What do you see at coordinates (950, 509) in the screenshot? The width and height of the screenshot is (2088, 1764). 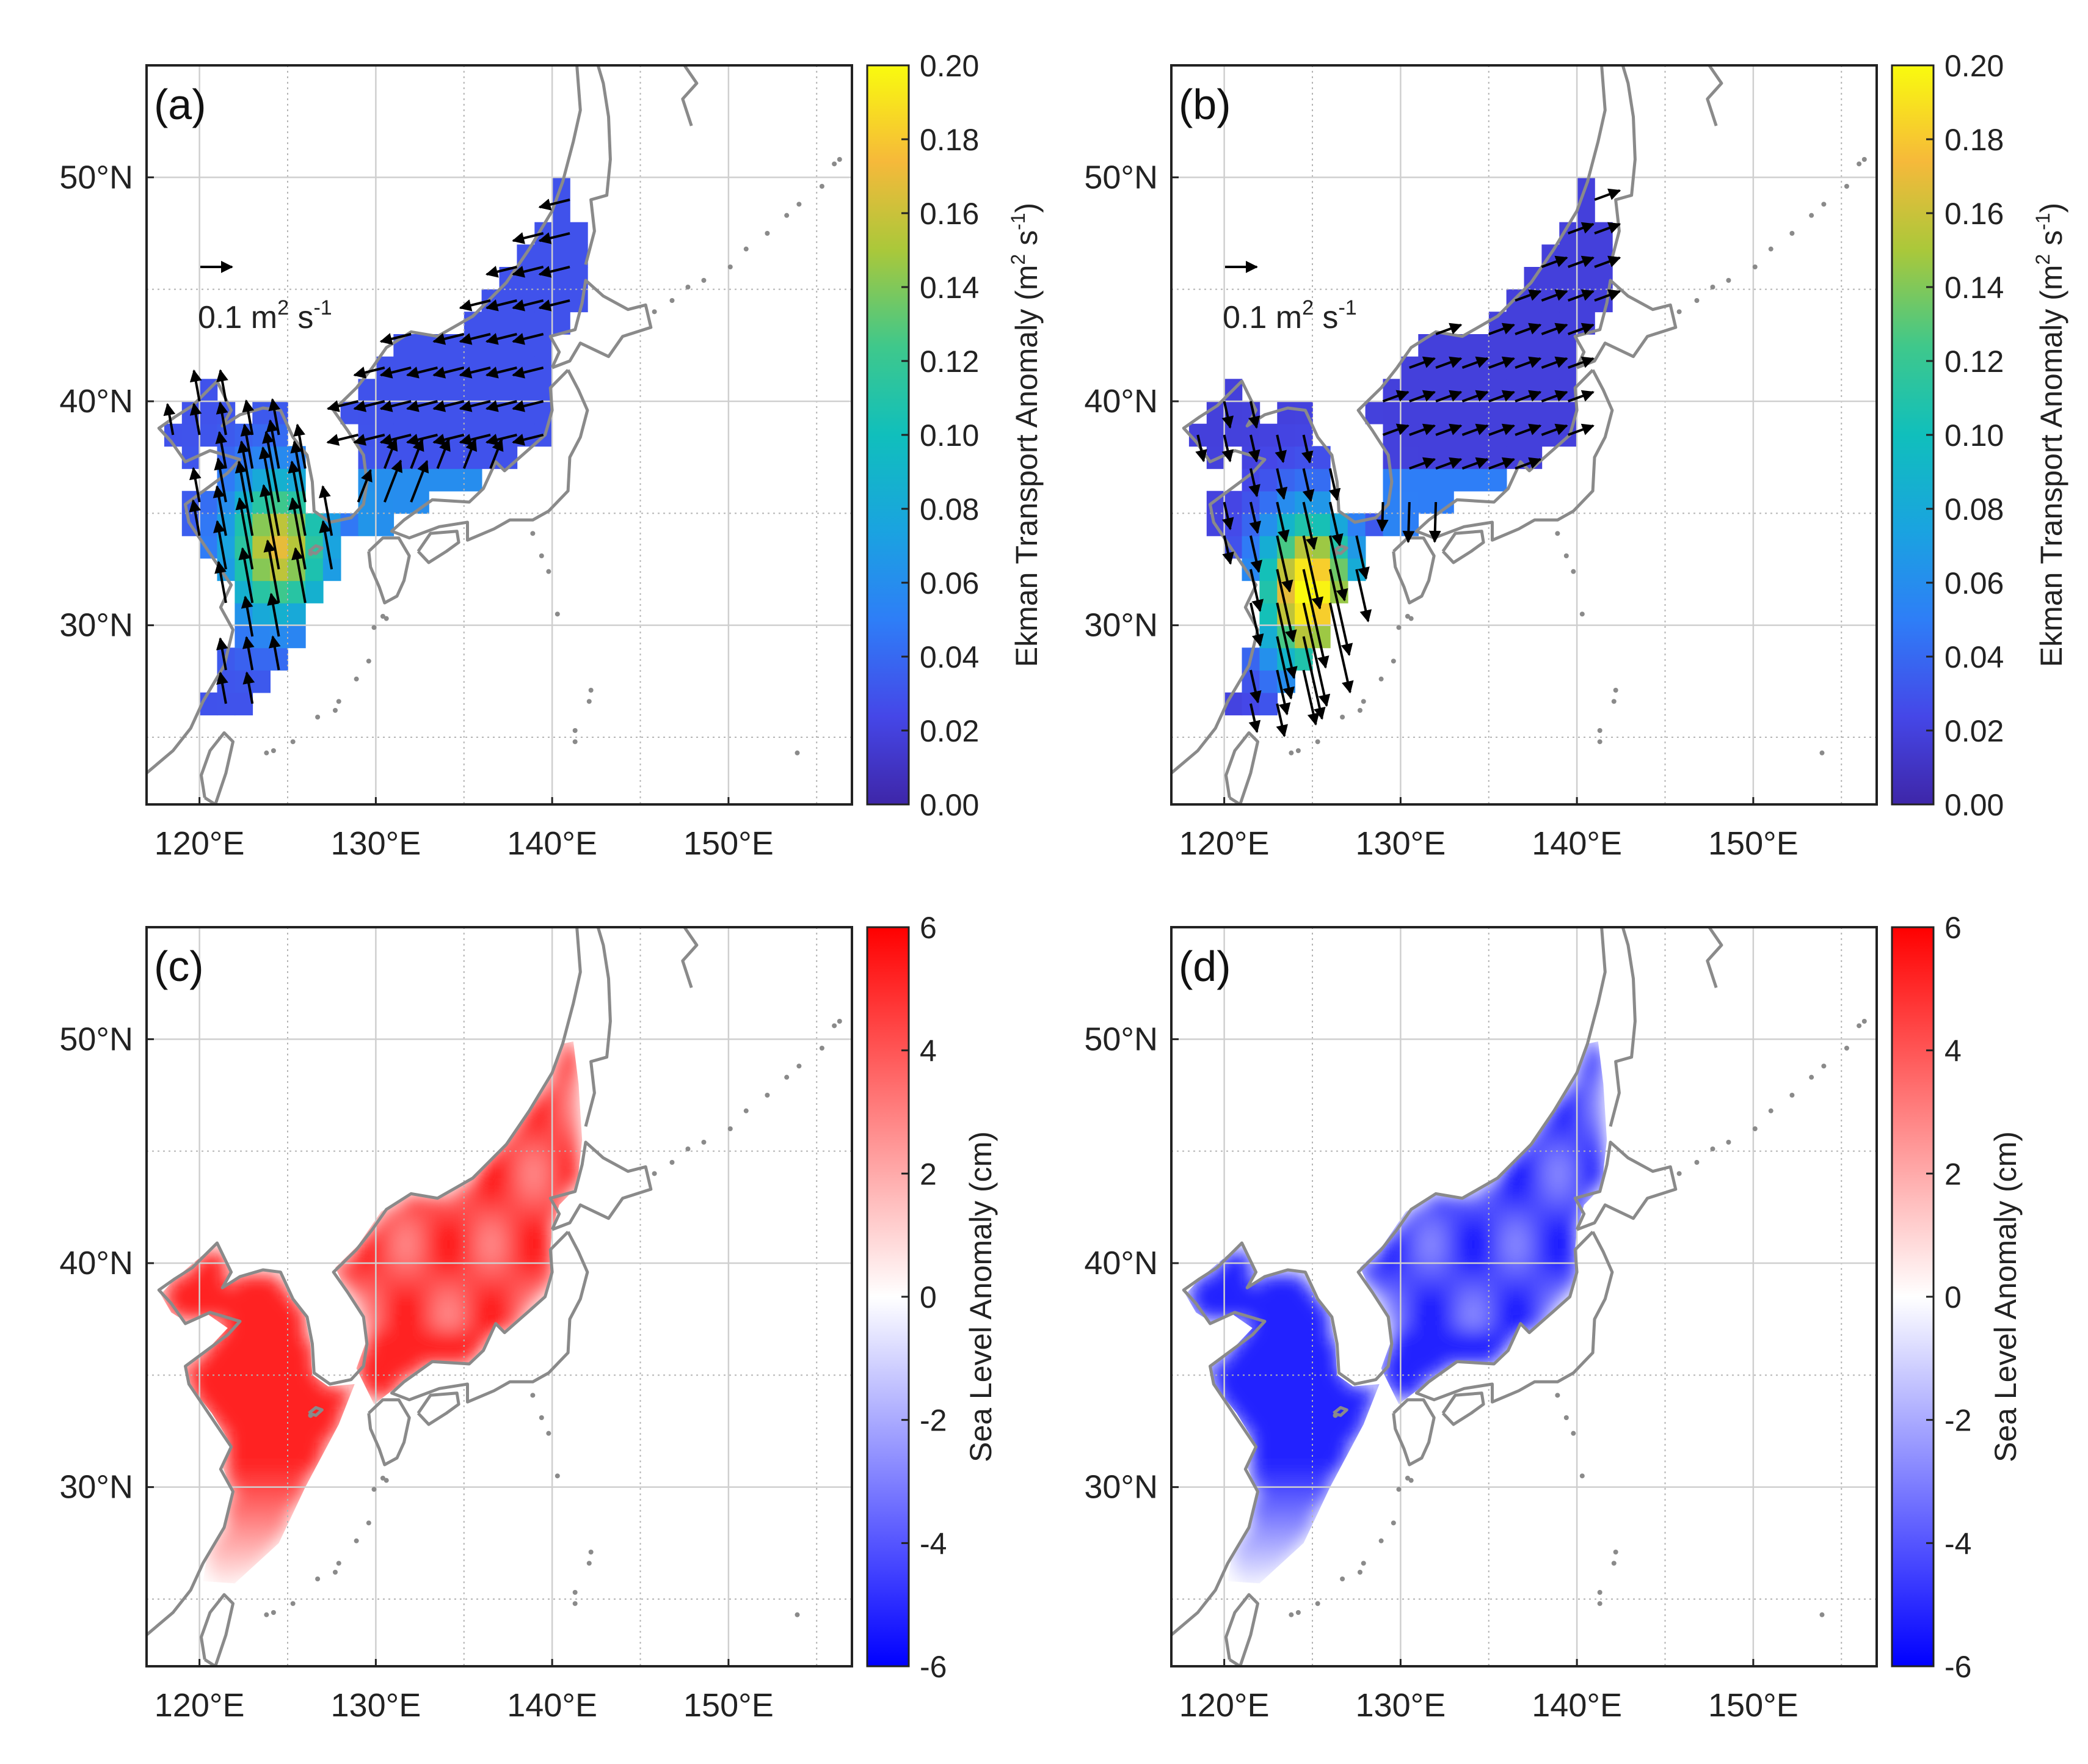 I see `colorbar-tick-label: 0.08` at bounding box center [950, 509].